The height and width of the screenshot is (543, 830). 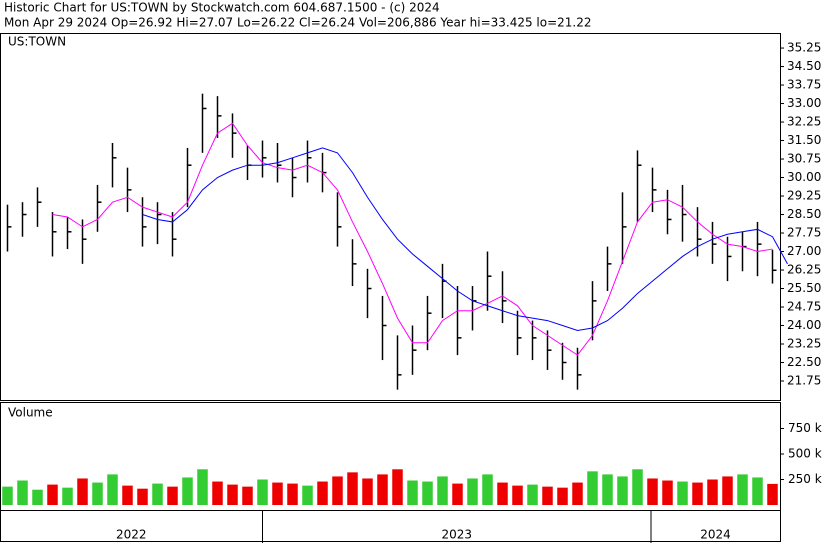 I want to click on x-tick-label: 2024, so click(x=715, y=535).